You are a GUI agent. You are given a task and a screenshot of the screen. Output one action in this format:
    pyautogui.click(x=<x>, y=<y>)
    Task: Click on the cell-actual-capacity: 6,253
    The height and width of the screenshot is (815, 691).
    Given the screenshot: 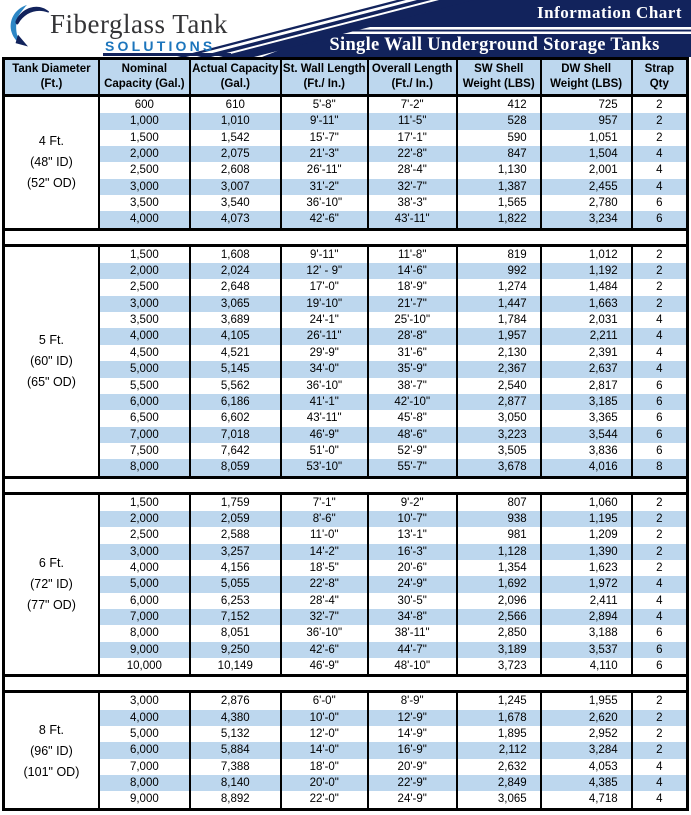 What is the action you would take?
    pyautogui.click(x=236, y=600)
    